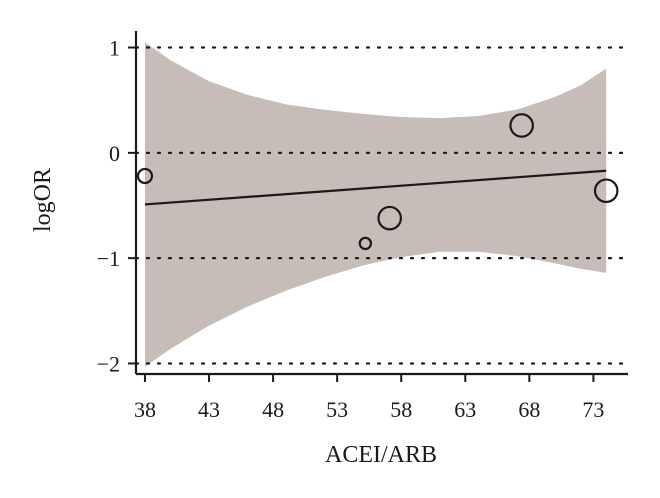 Image resolution: width=660 pixels, height=498 pixels. Describe the element at coordinates (43, 200) in the screenshot. I see `y-axis-title: logOR` at that location.